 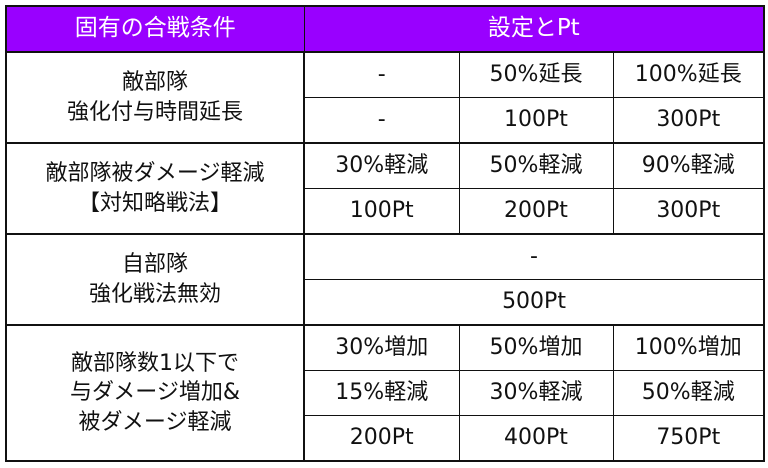 I want to click on condition-line: 【対知略戦法】, so click(x=154, y=203).